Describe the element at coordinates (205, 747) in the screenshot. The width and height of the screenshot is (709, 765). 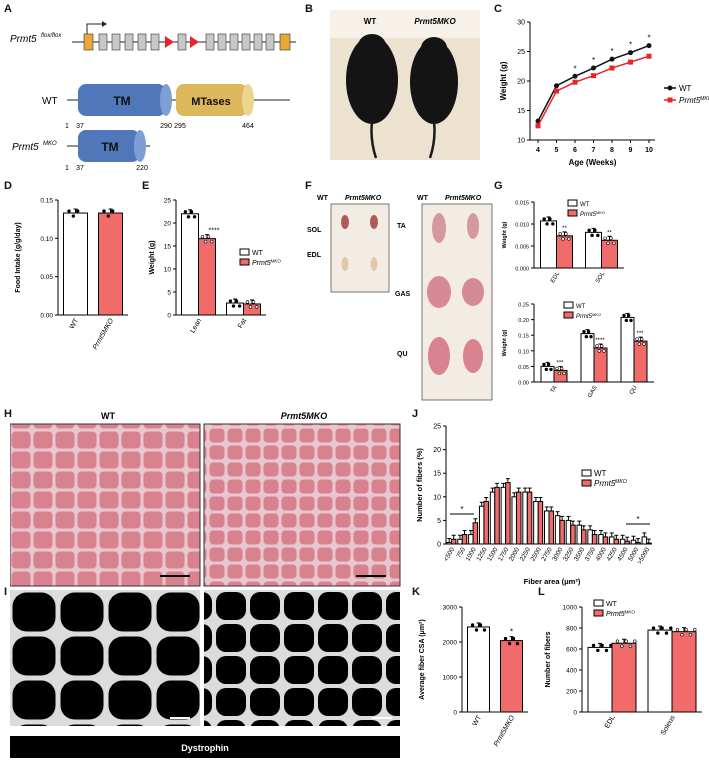
I see `dystrophin-label-bar` at that location.